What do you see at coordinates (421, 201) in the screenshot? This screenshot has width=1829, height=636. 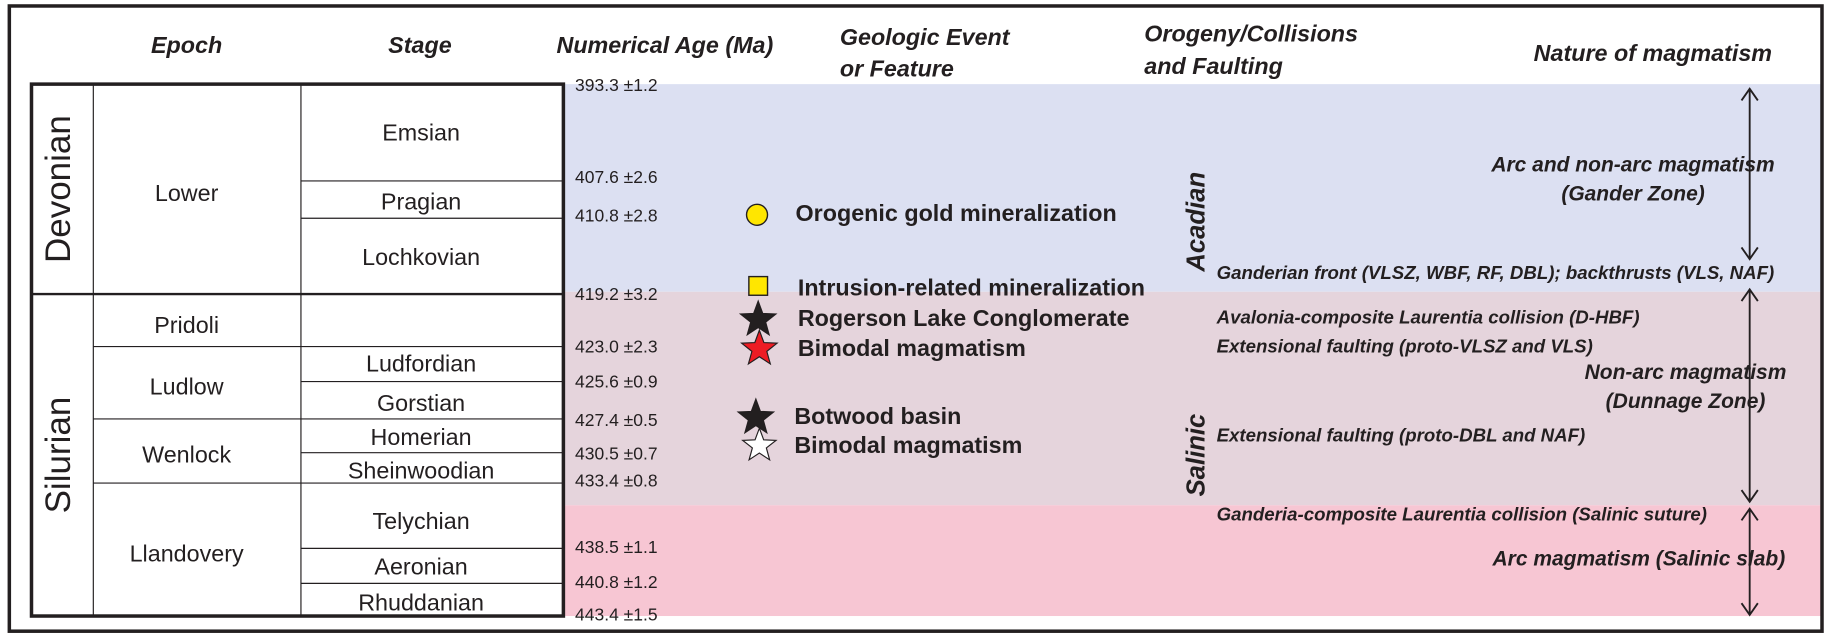 I see `stage-label: Pragian` at bounding box center [421, 201].